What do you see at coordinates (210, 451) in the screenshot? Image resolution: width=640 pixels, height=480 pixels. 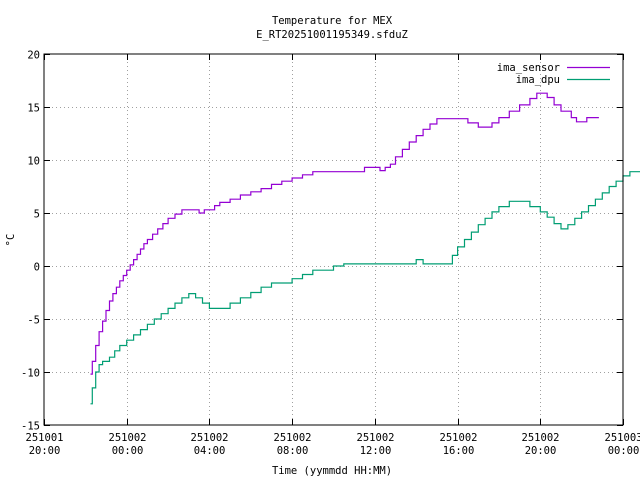 I see `x-tick-label-time: 04:00` at bounding box center [210, 451].